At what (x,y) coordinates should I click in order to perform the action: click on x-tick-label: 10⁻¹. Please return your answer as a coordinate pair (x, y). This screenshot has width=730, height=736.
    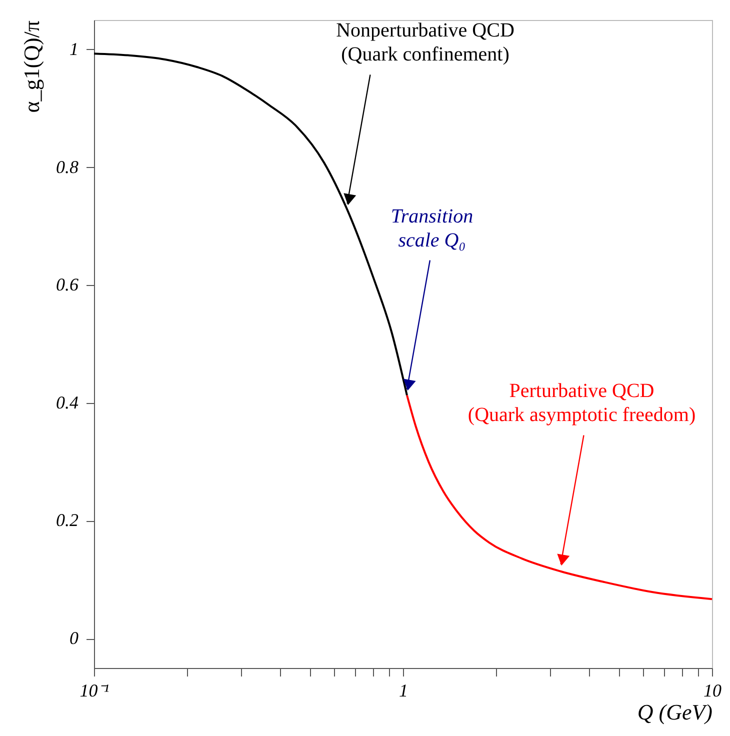
    Looking at the image, I should click on (95, 690).